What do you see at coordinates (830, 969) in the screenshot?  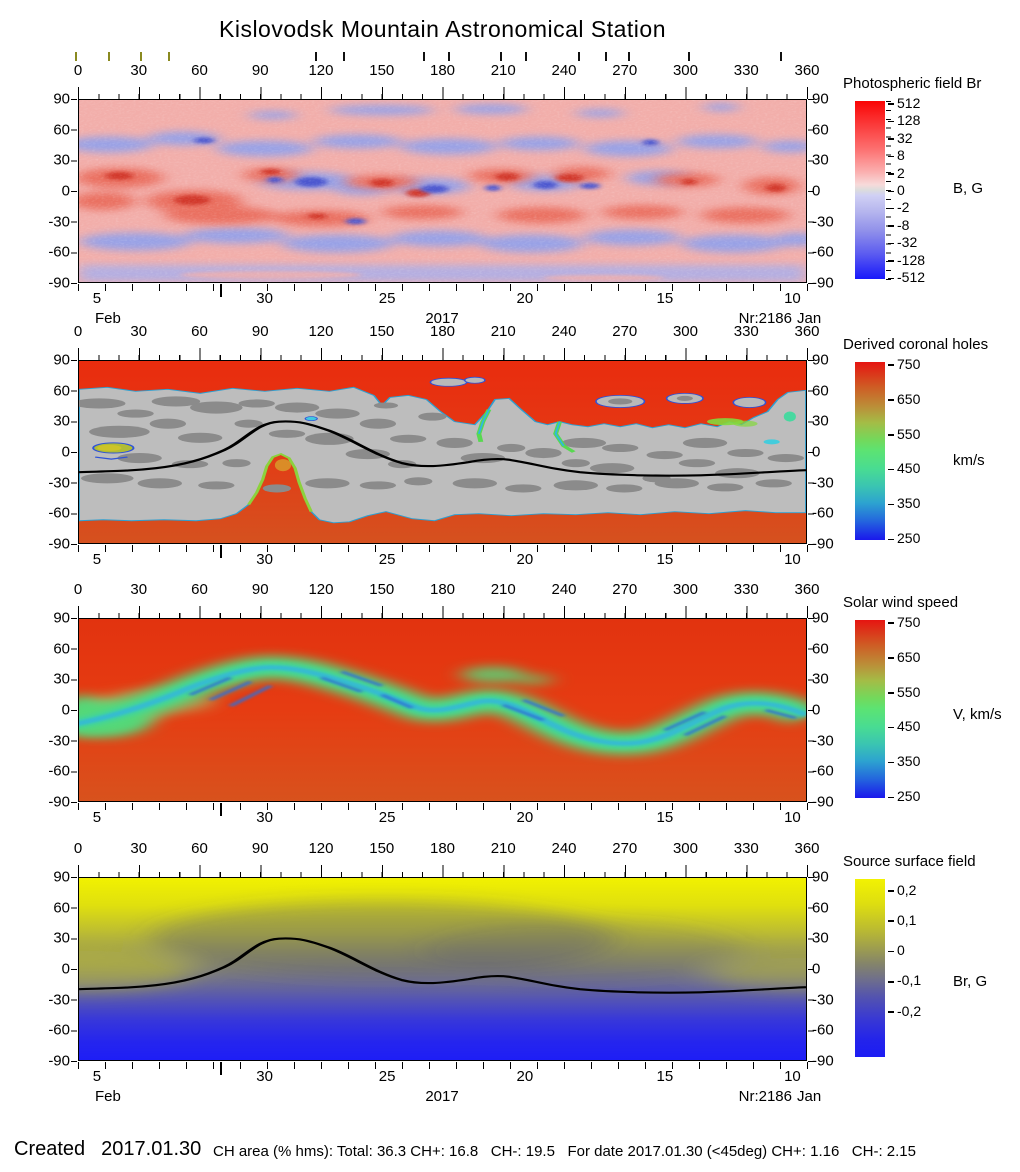 I see `y-axis-labels-right: 90 60 30 0 -30 -60 -90` at bounding box center [830, 969].